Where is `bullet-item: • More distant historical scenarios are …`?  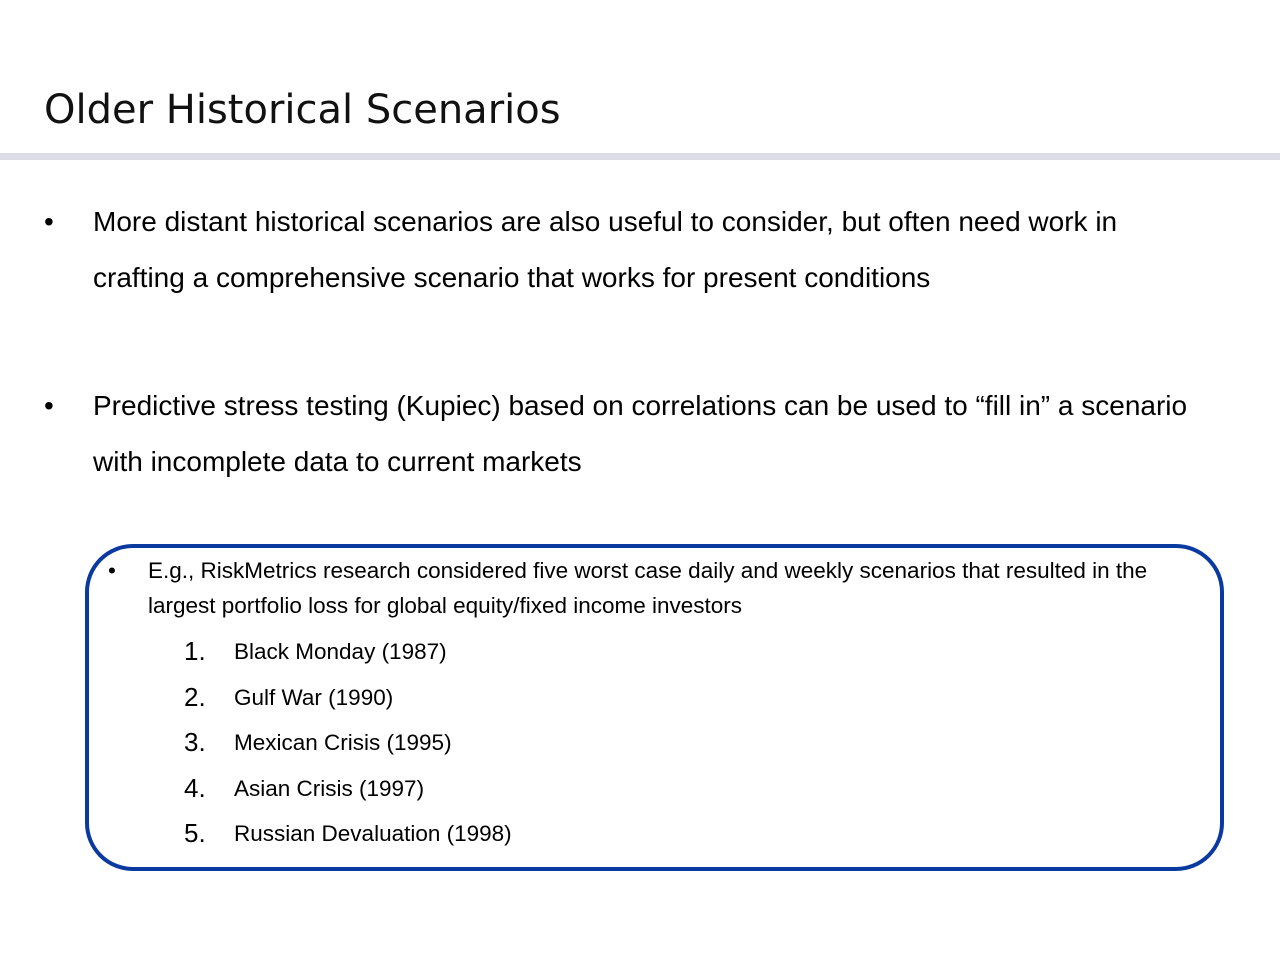 bullet-item: • More distant historical scenarios are … is located at coordinates (624, 250).